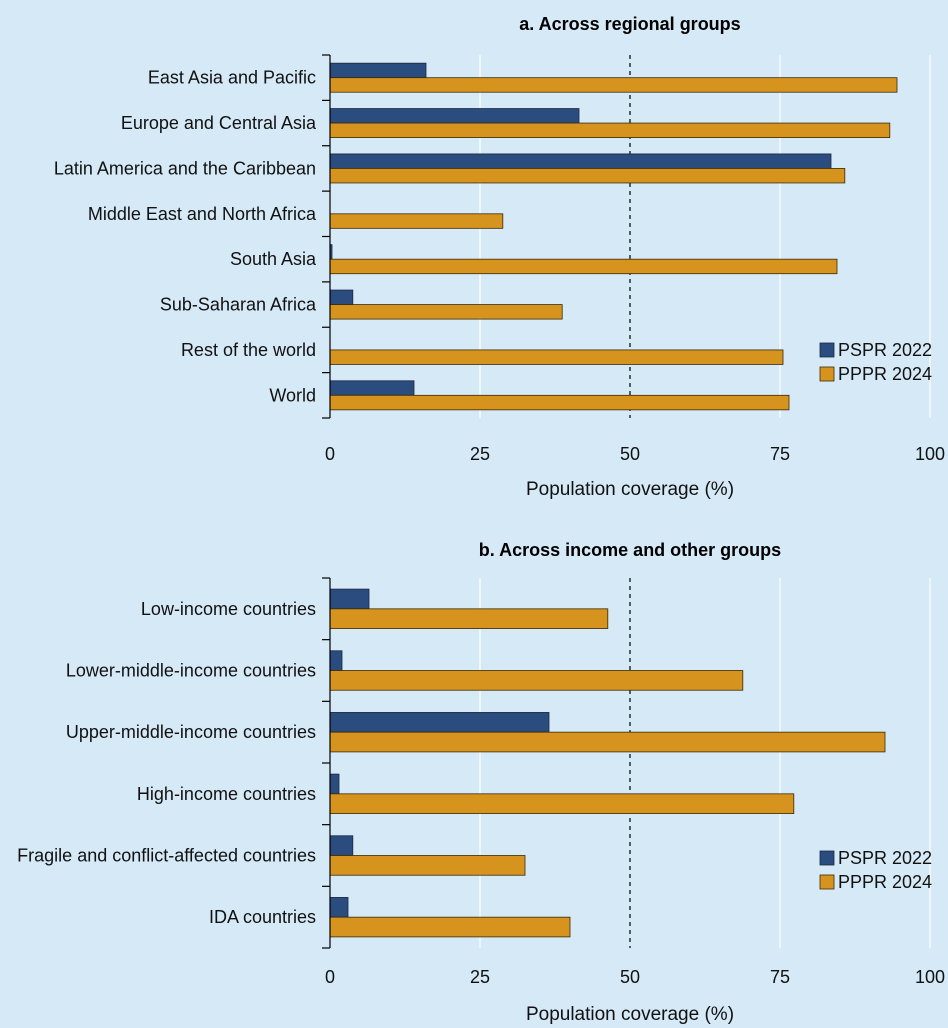 The height and width of the screenshot is (1028, 948). I want to click on category-label: Low-income countries, so click(228, 609).